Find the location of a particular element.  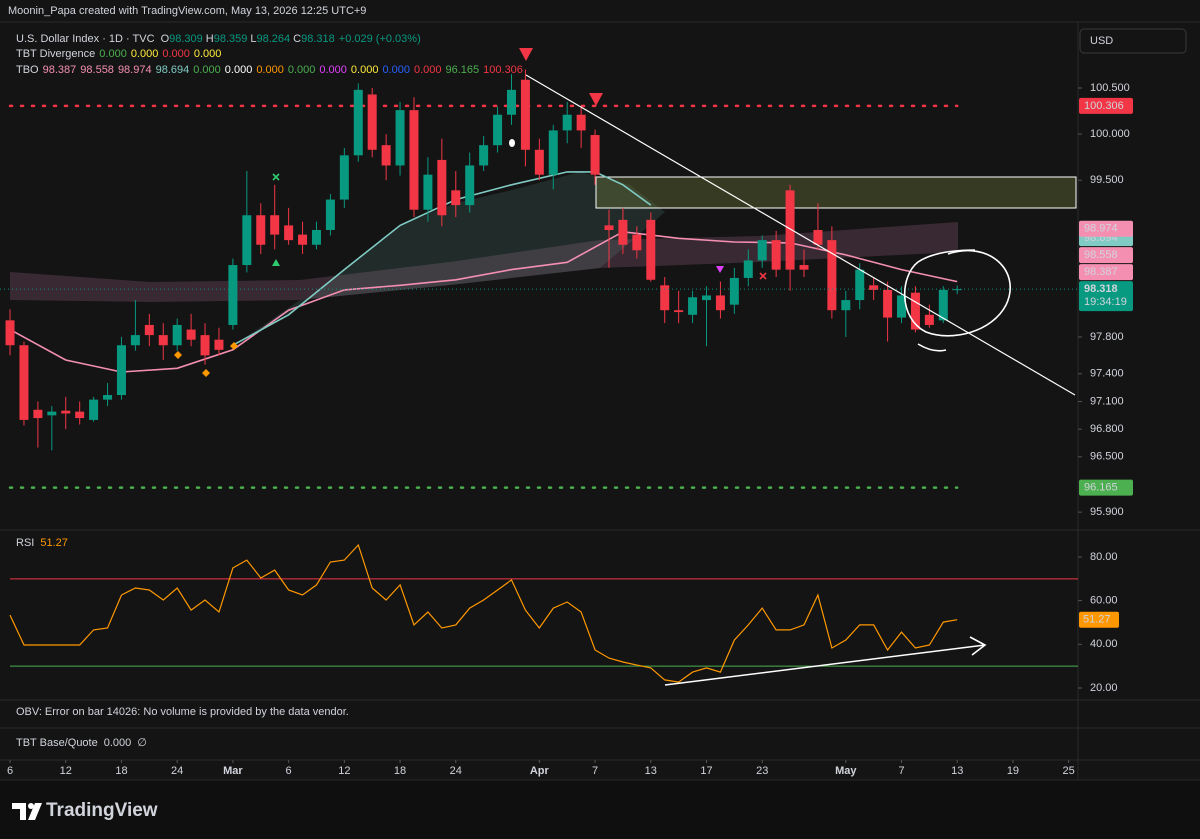

brand-logo-dot is located at coordinates (31, 806).